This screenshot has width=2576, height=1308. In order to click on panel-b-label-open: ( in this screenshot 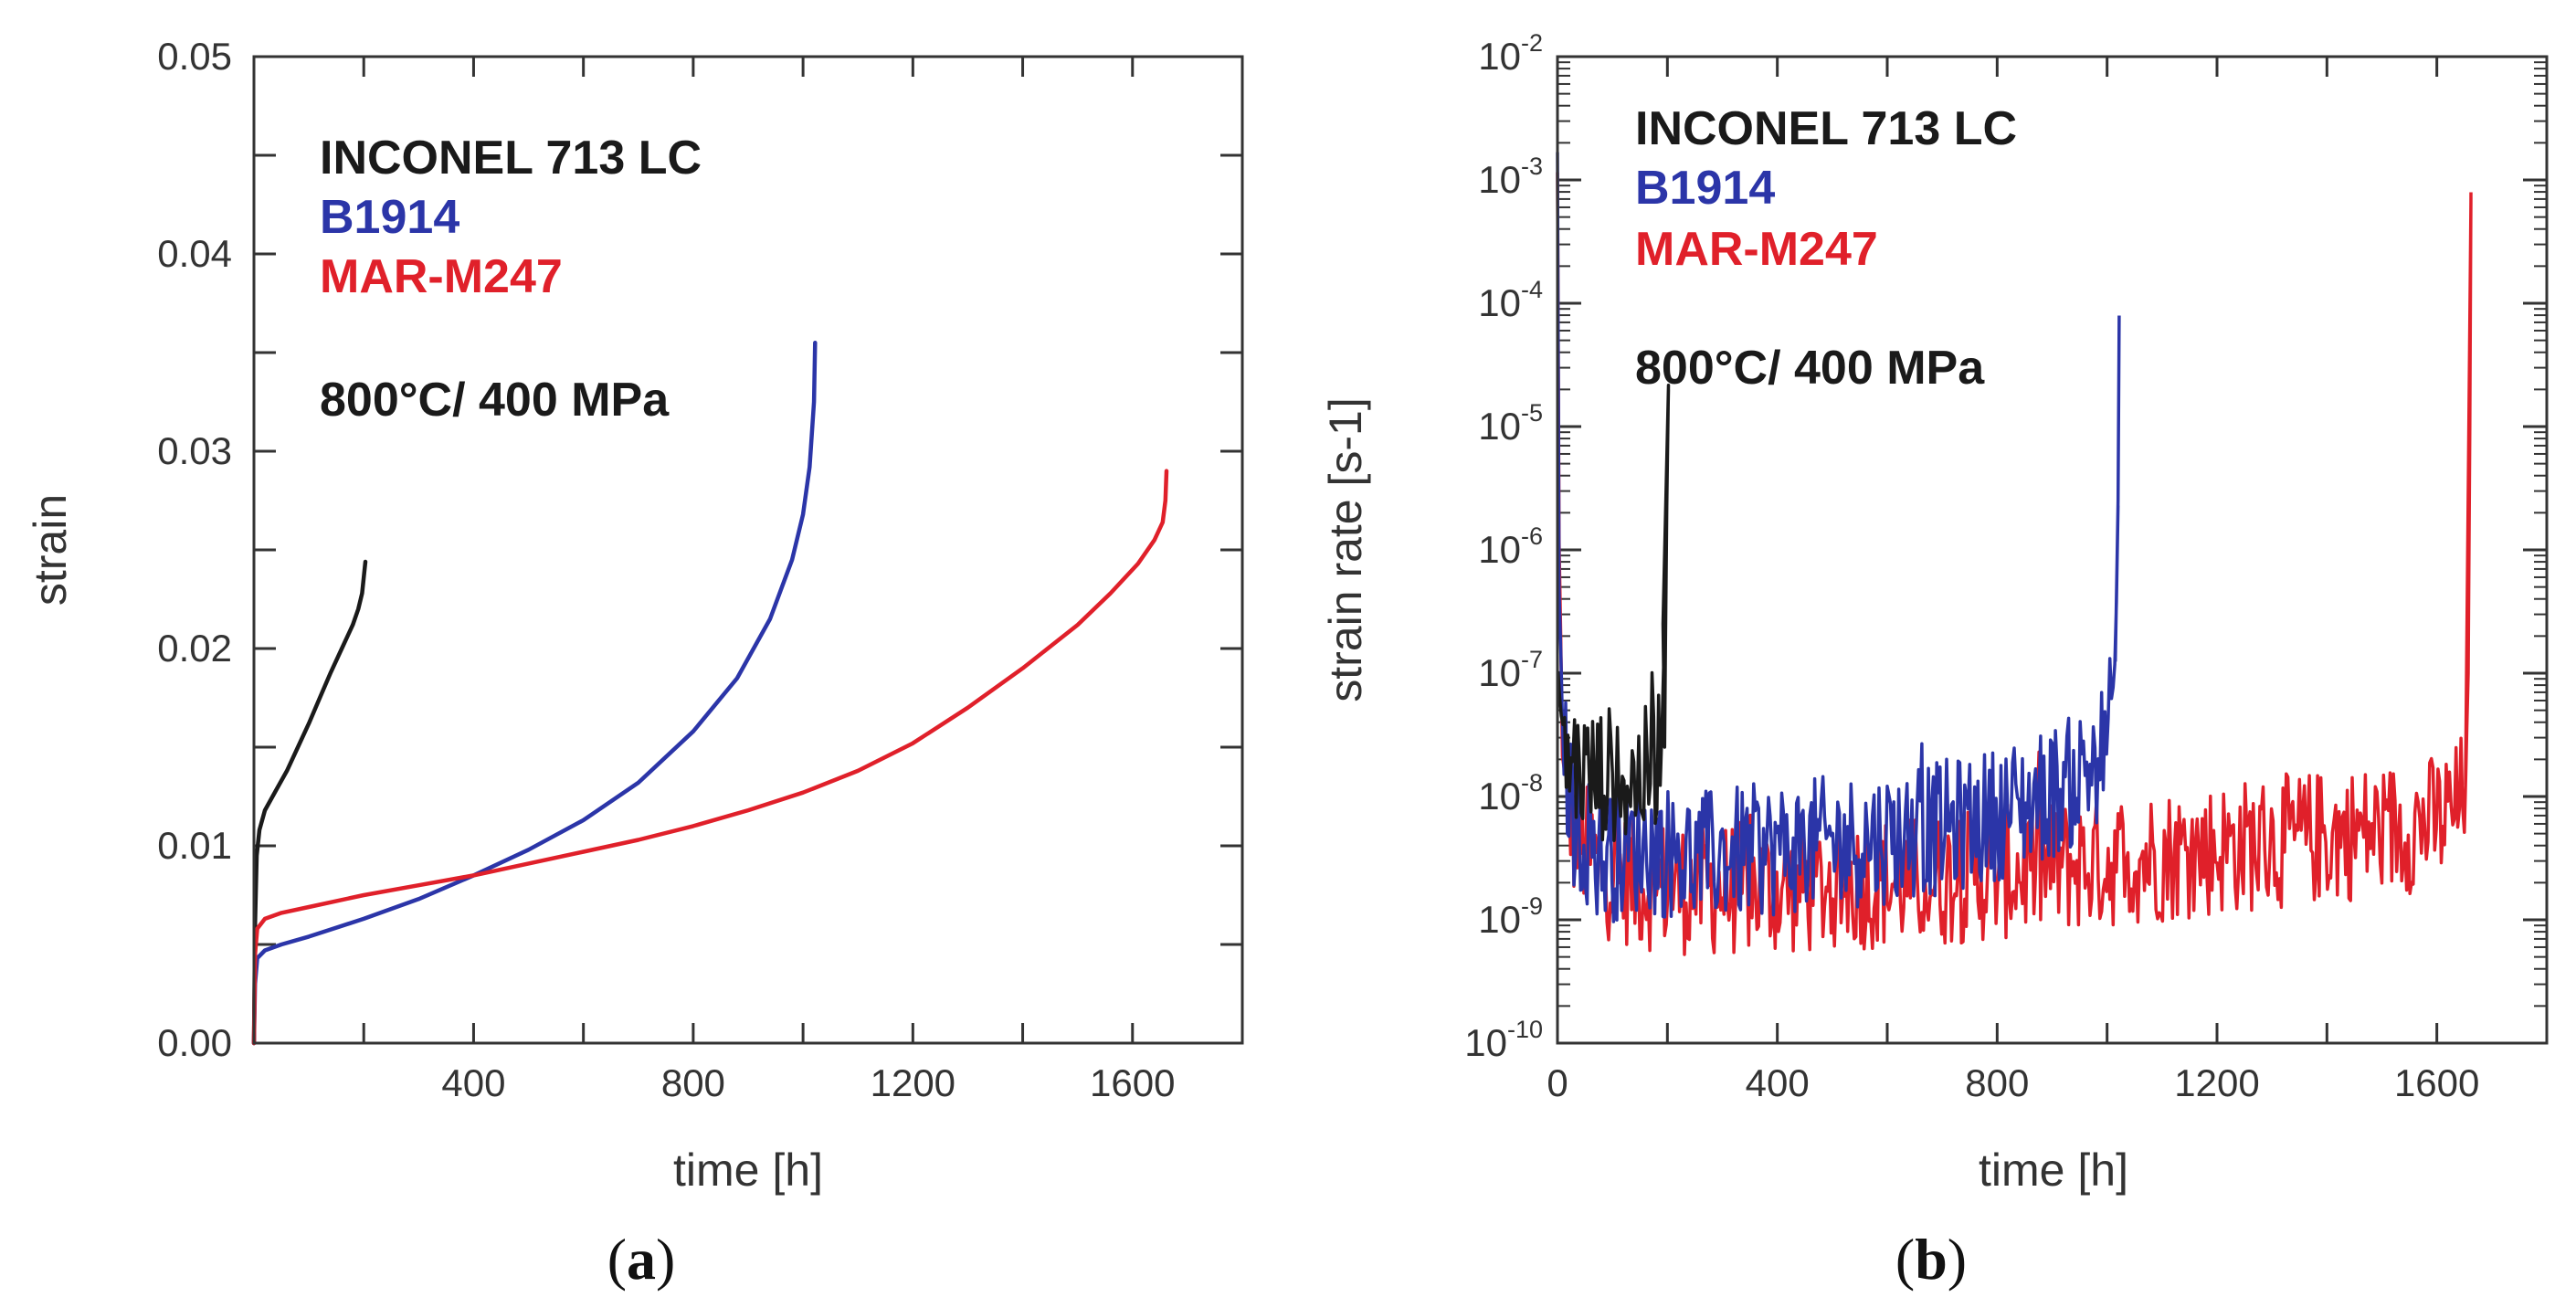, I will do `click(1905, 1259)`.